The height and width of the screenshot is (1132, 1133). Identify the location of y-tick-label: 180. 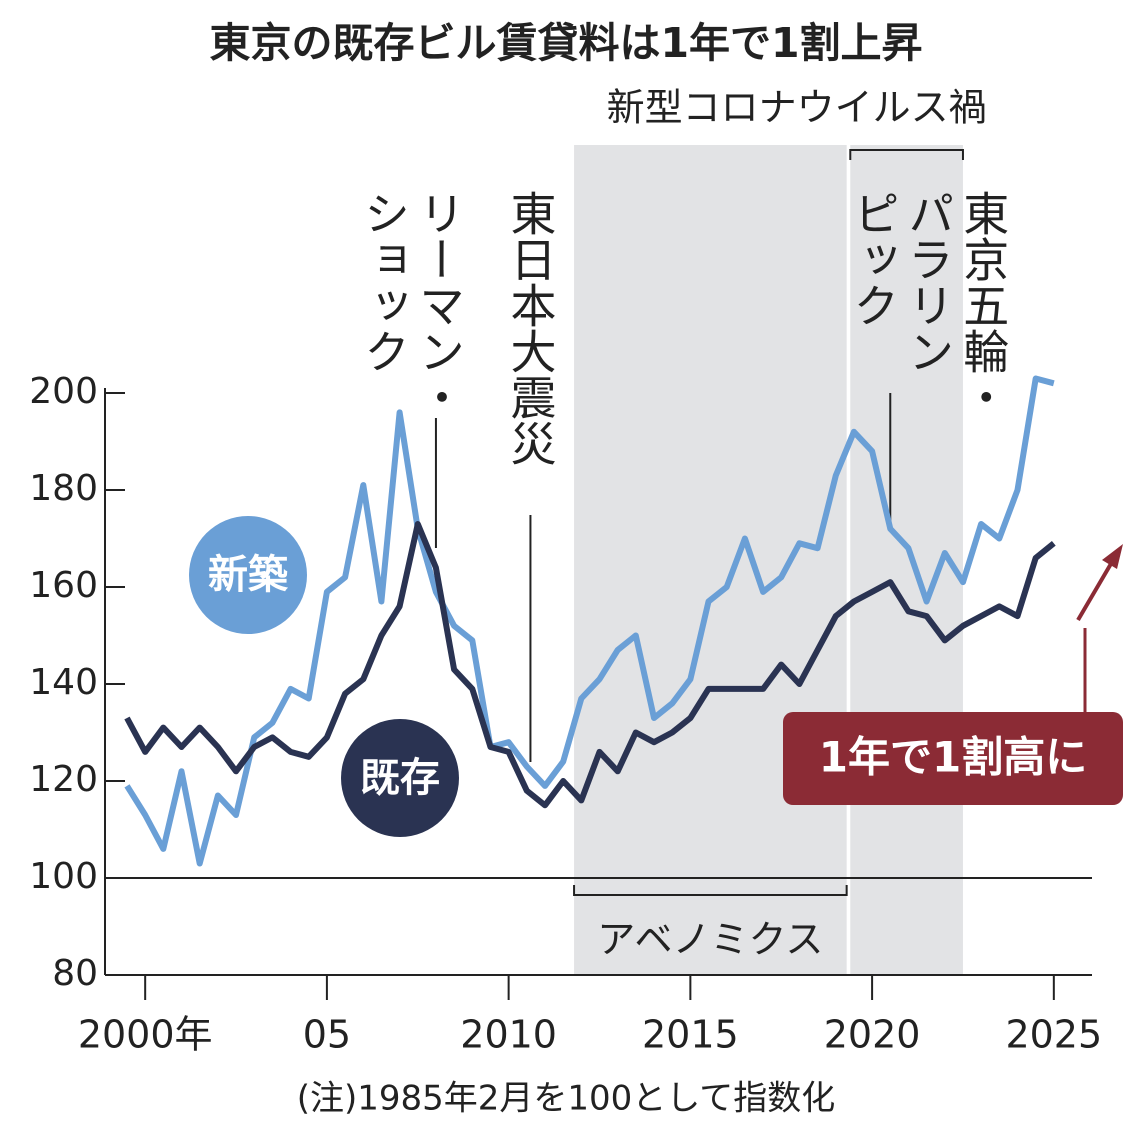
(63, 488).